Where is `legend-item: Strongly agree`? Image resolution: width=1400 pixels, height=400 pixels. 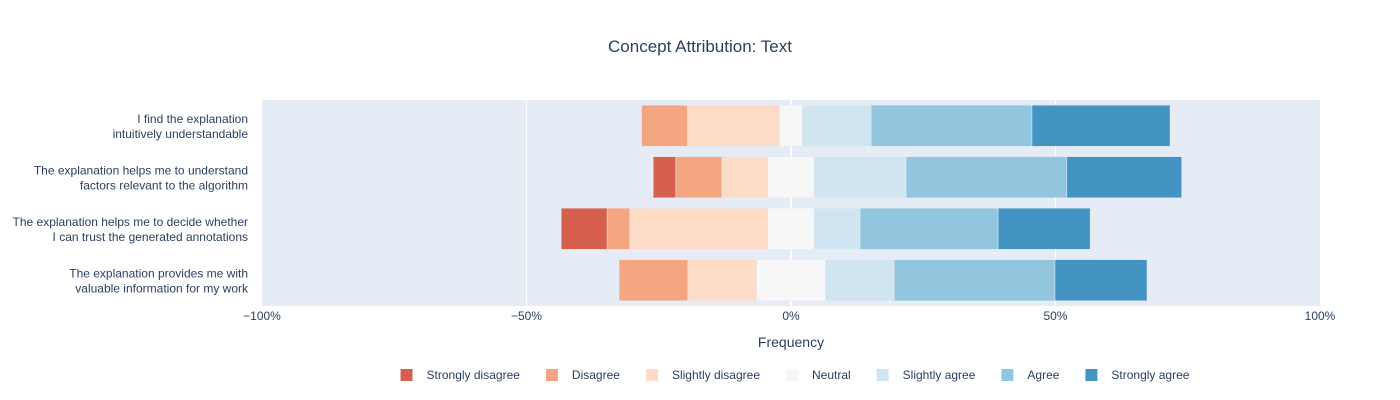
legend-item: Strongly agree is located at coordinates (1137, 375).